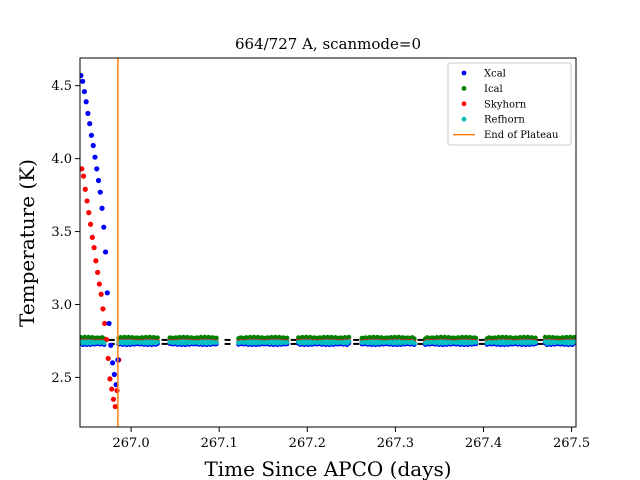 This screenshot has height=480, width=640. I want to click on legend-item: Xcal, so click(483, 74).